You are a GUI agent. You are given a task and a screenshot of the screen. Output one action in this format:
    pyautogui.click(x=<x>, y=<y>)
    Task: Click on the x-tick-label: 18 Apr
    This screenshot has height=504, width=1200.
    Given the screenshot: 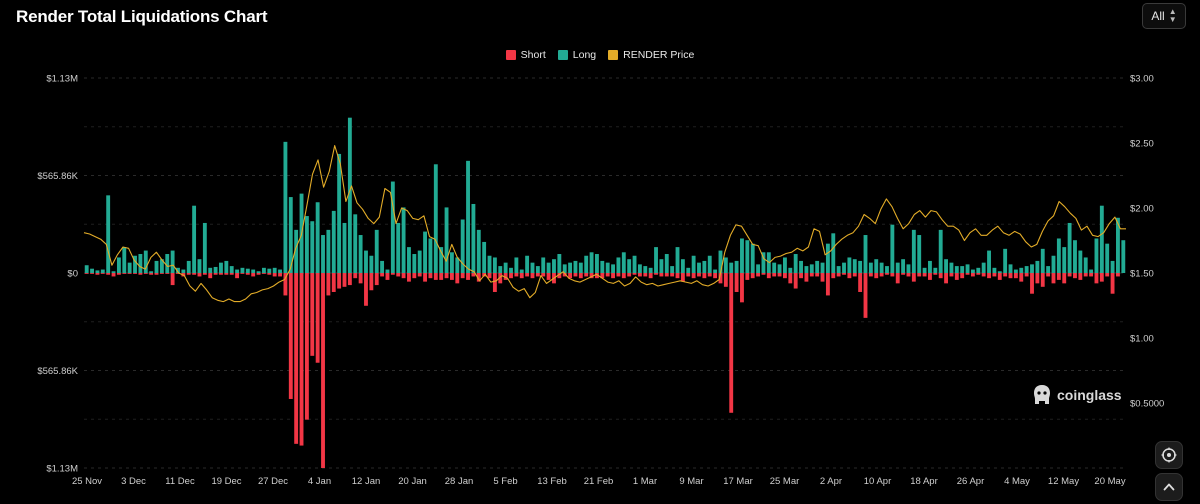 What is the action you would take?
    pyautogui.click(x=923, y=481)
    